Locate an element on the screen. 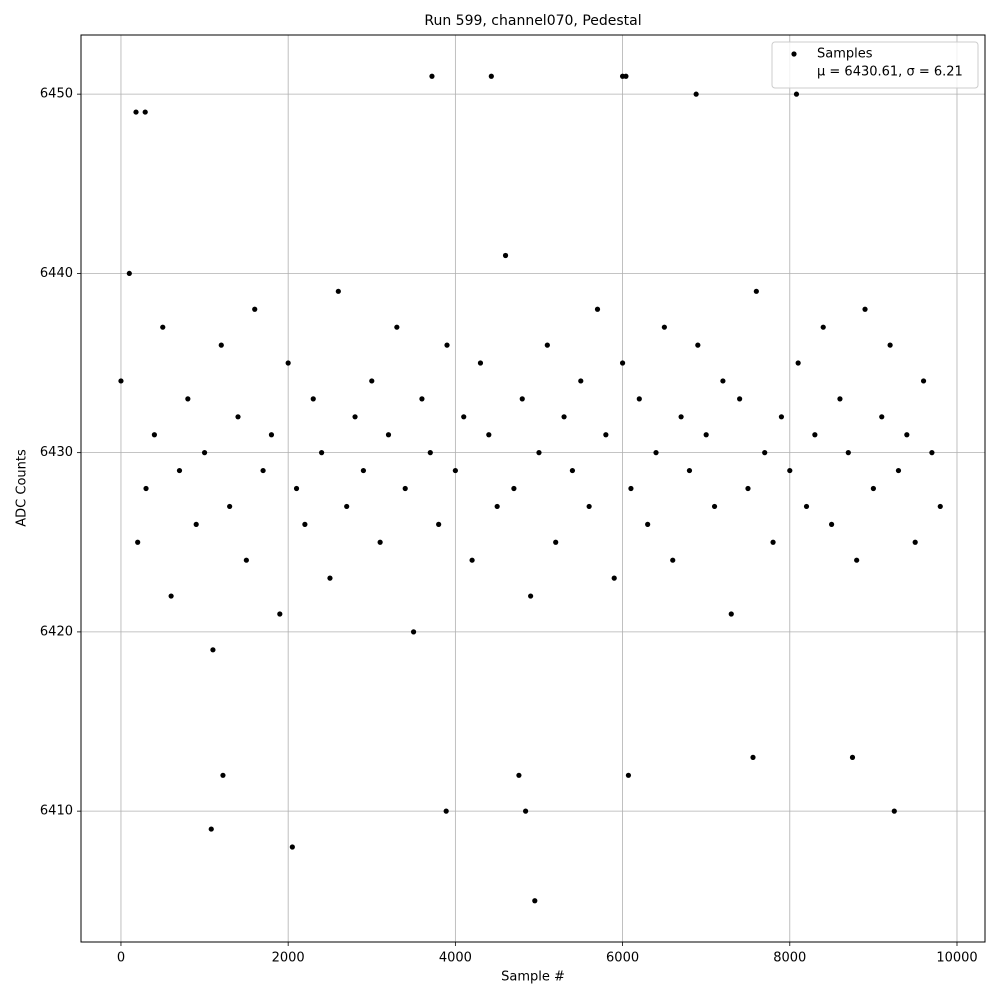  x-tick-label: 2000 is located at coordinates (288, 958).